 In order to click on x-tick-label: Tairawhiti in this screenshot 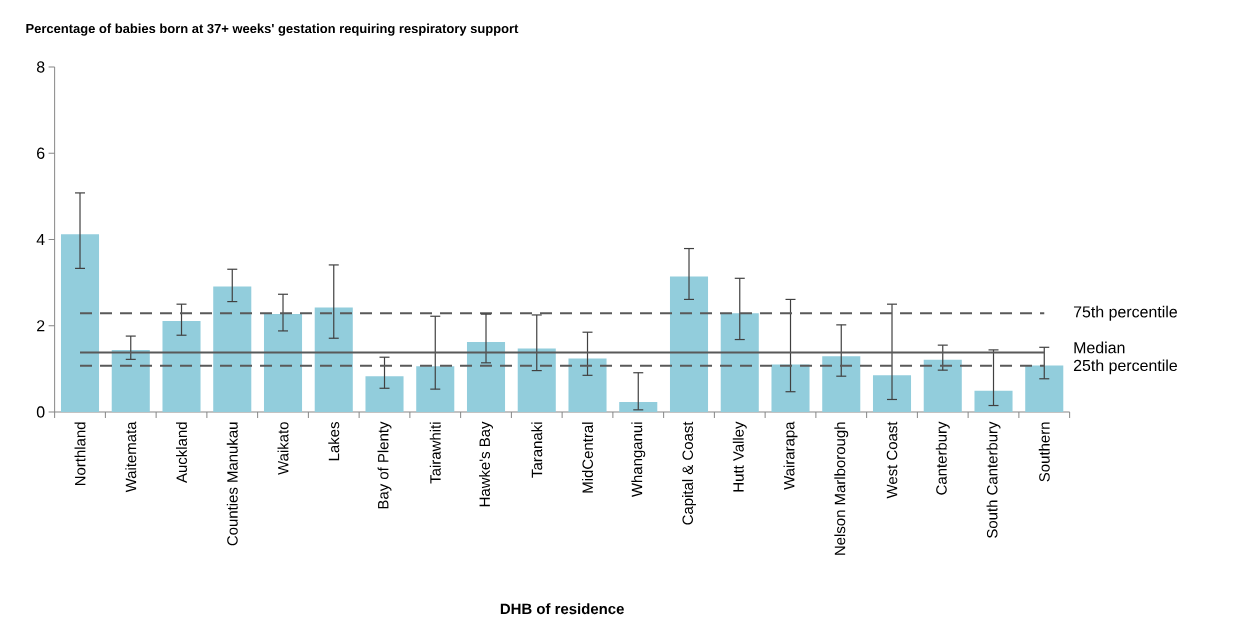, I will do `click(435, 453)`.